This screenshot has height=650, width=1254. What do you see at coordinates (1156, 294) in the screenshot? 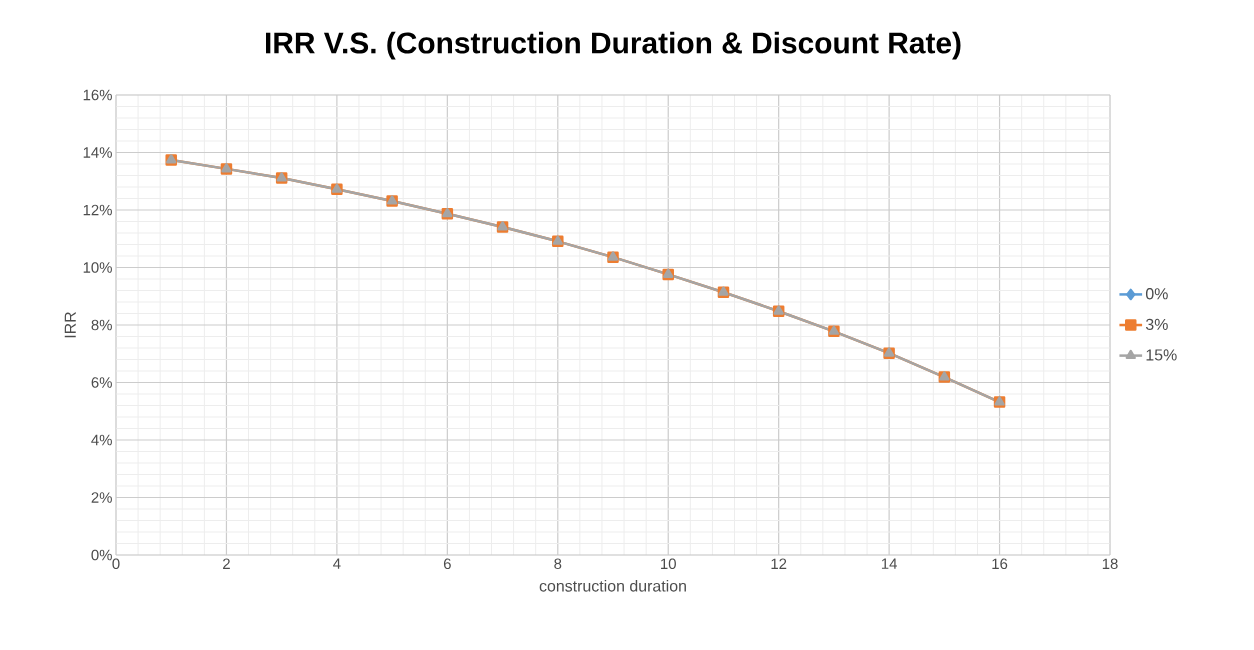
I see `legend-label: 0%` at bounding box center [1156, 294].